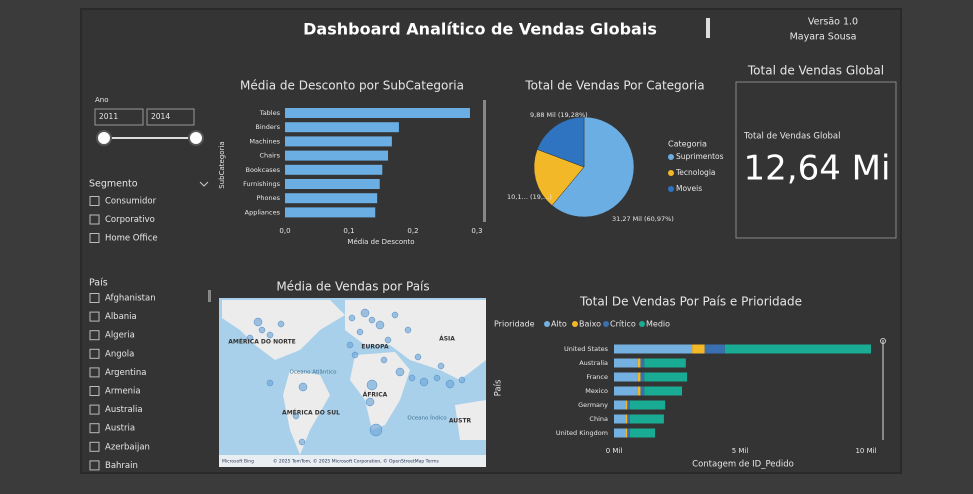  What do you see at coordinates (689, 188) in the screenshot?
I see `legend-label: Moveis` at bounding box center [689, 188].